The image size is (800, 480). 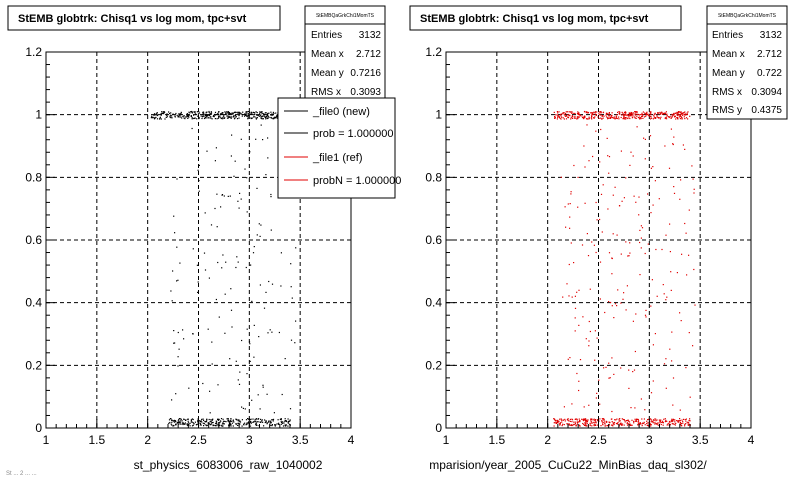 What do you see at coordinates (249, 440) in the screenshot?
I see `left-x-tick-label: 3` at bounding box center [249, 440].